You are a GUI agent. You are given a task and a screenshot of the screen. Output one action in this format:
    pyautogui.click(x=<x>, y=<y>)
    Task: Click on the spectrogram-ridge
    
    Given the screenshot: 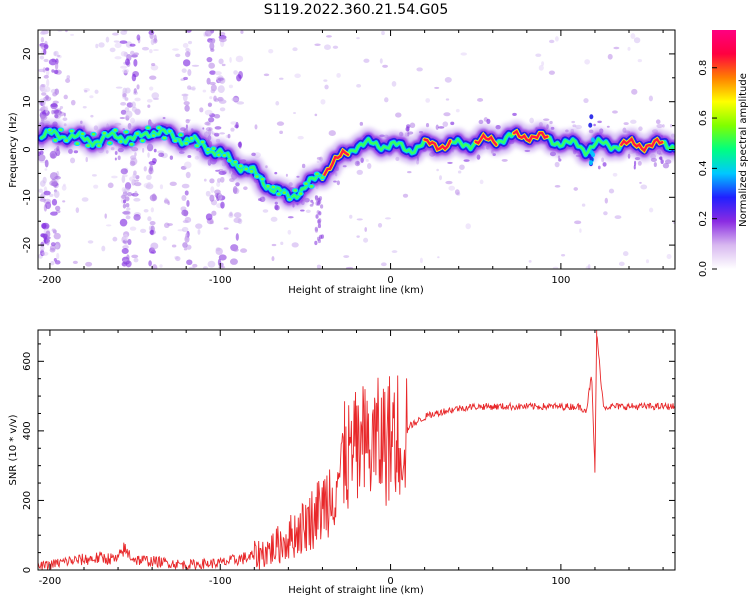 What is the action you would take?
    pyautogui.click(x=356, y=162)
    